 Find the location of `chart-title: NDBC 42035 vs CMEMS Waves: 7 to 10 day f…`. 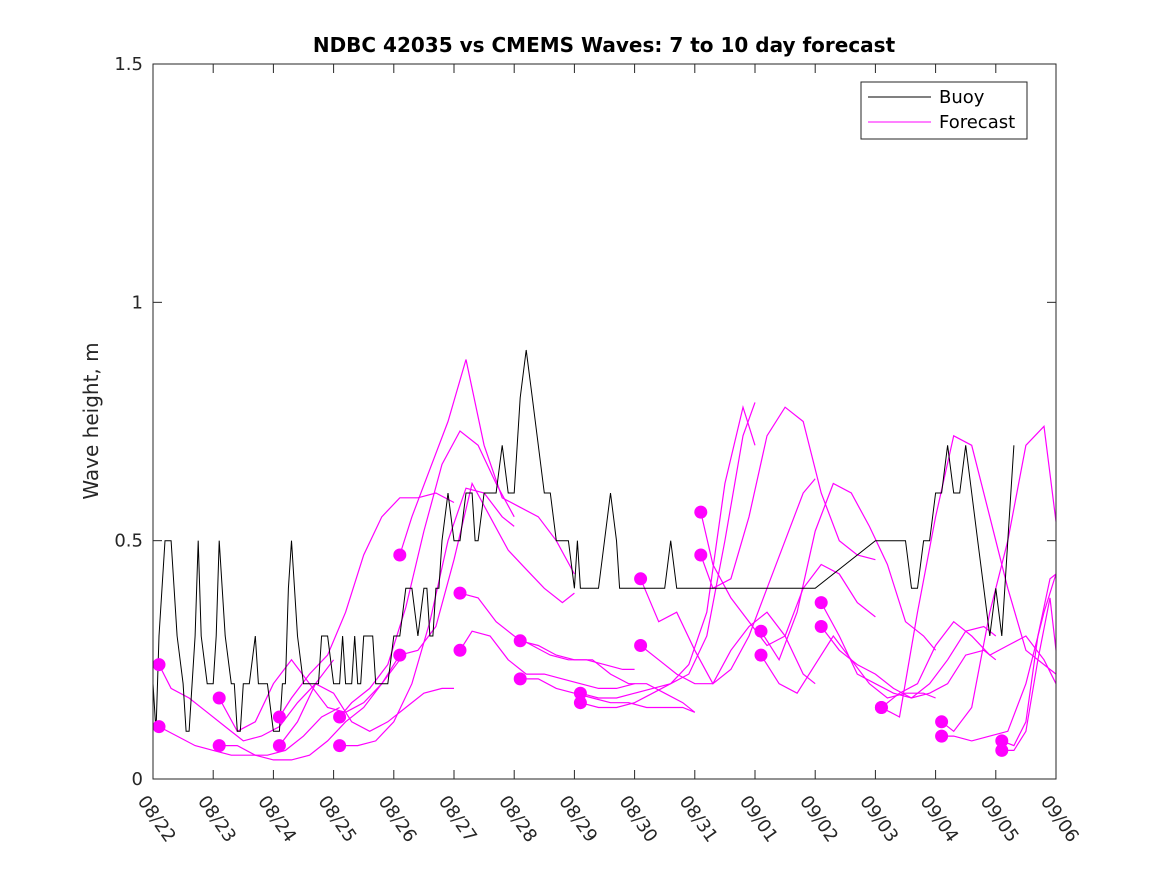

chart-title: NDBC 42035 vs CMEMS Waves: 7 to 10 day f… is located at coordinates (604, 45).